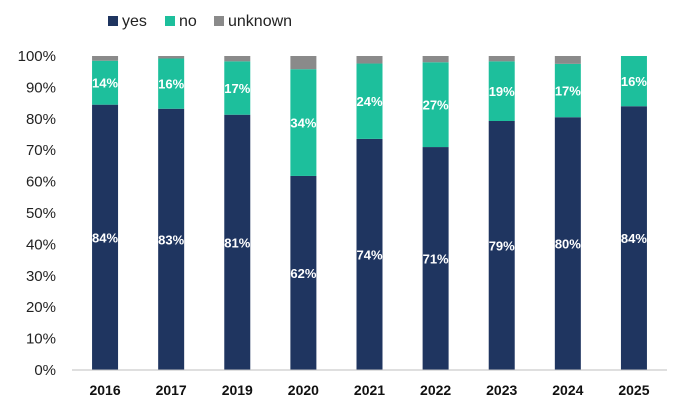  What do you see at coordinates (171, 390) in the screenshot?
I see `x-tick-label: 2017` at bounding box center [171, 390].